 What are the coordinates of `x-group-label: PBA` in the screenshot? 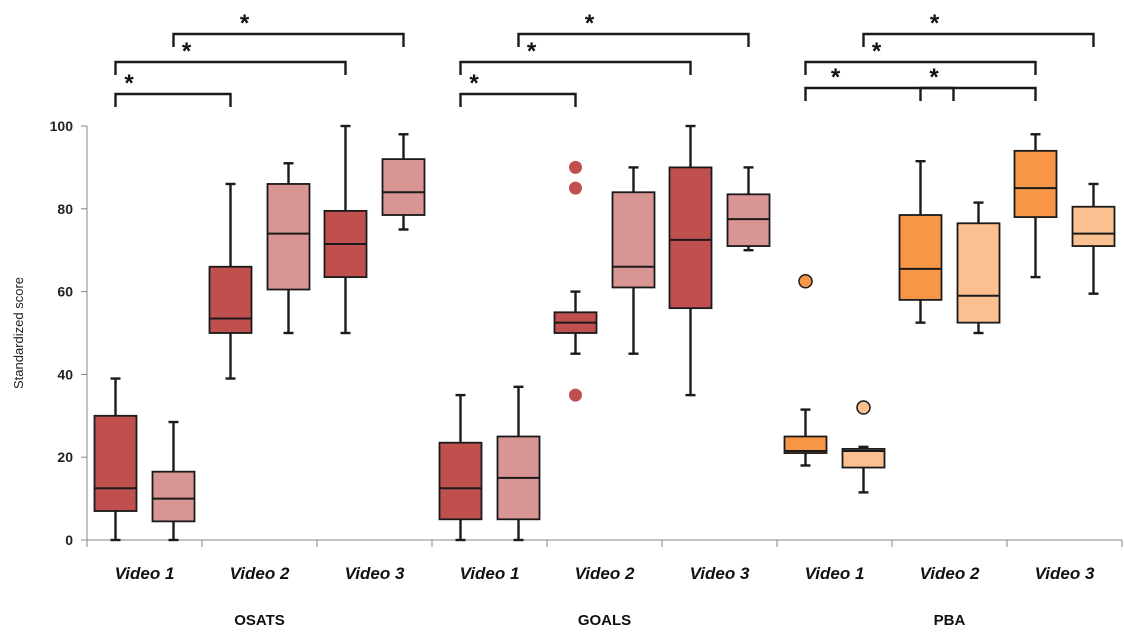 It's located at (950, 620).